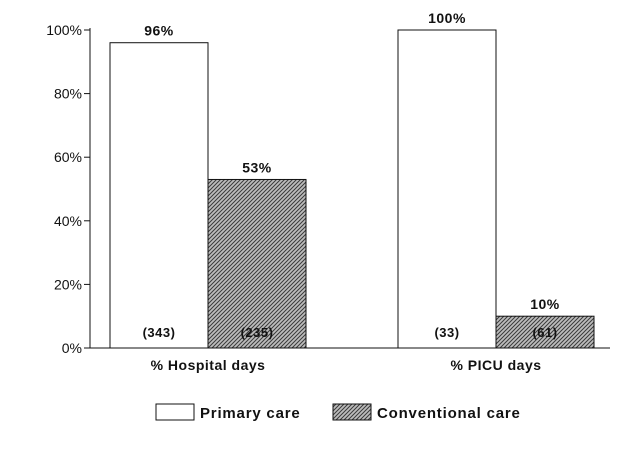 The image size is (638, 456). I want to click on bar-sample-size-label: (343), so click(159, 332).